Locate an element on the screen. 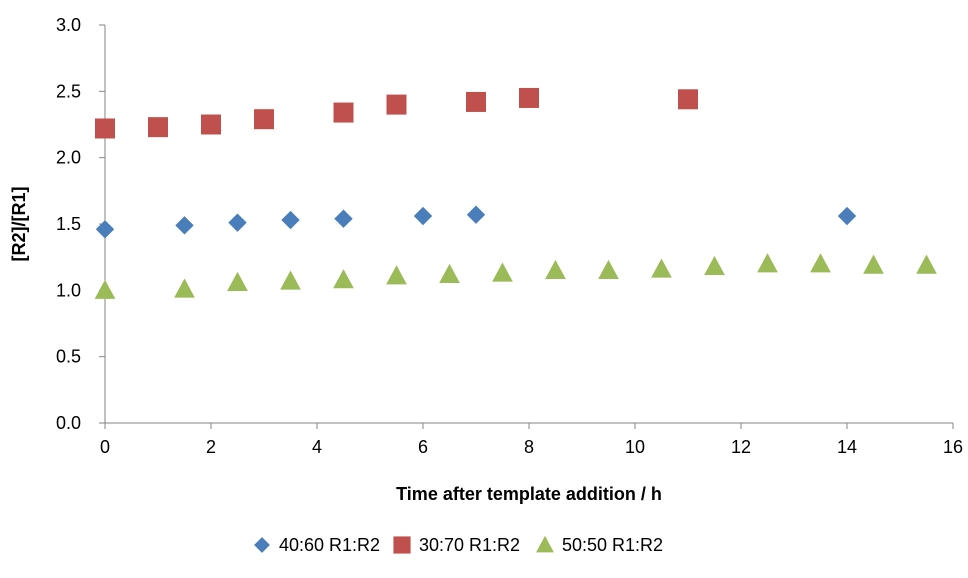  y-tick-label: 1.0 is located at coordinates (68, 290).